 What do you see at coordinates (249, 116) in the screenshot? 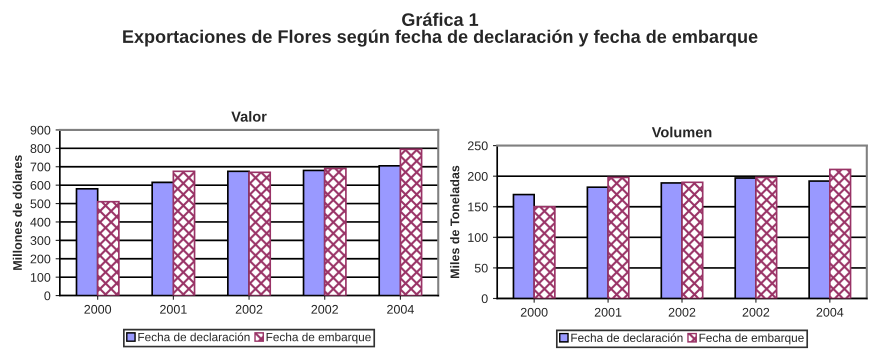
I see `chart-title: Valor` at bounding box center [249, 116].